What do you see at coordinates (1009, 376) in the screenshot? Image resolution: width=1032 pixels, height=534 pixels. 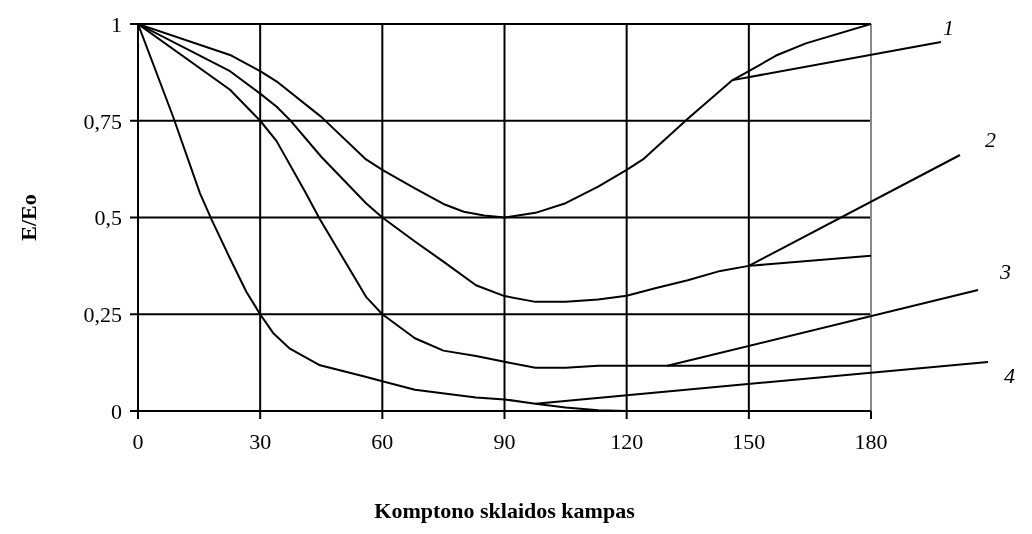 I see `text: 4` at bounding box center [1009, 376].